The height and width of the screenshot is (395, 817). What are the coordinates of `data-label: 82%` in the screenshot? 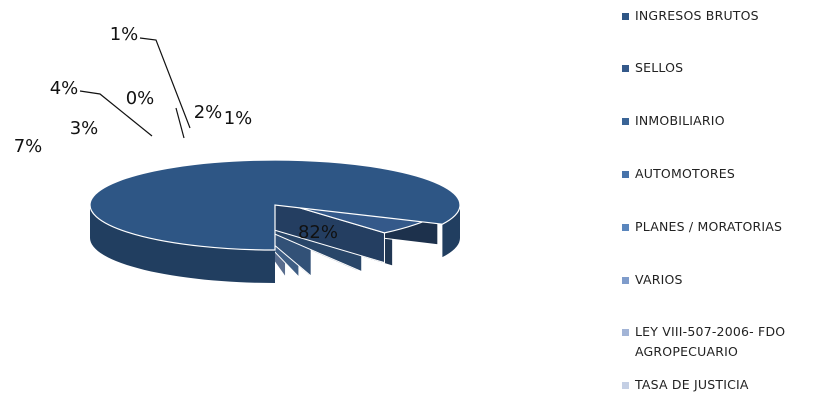 It's located at (318, 232).